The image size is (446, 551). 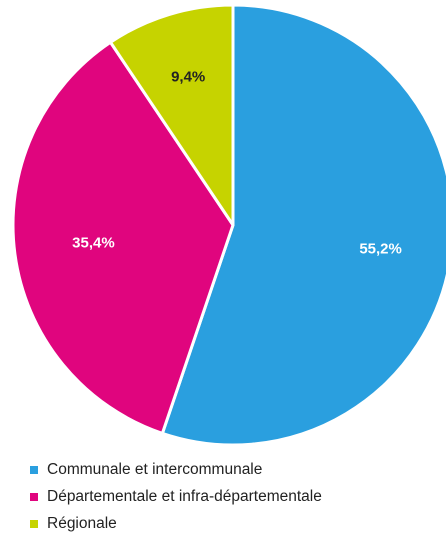 What do you see at coordinates (188, 77) in the screenshot?
I see `slice-value-label-2: 9,4%` at bounding box center [188, 77].